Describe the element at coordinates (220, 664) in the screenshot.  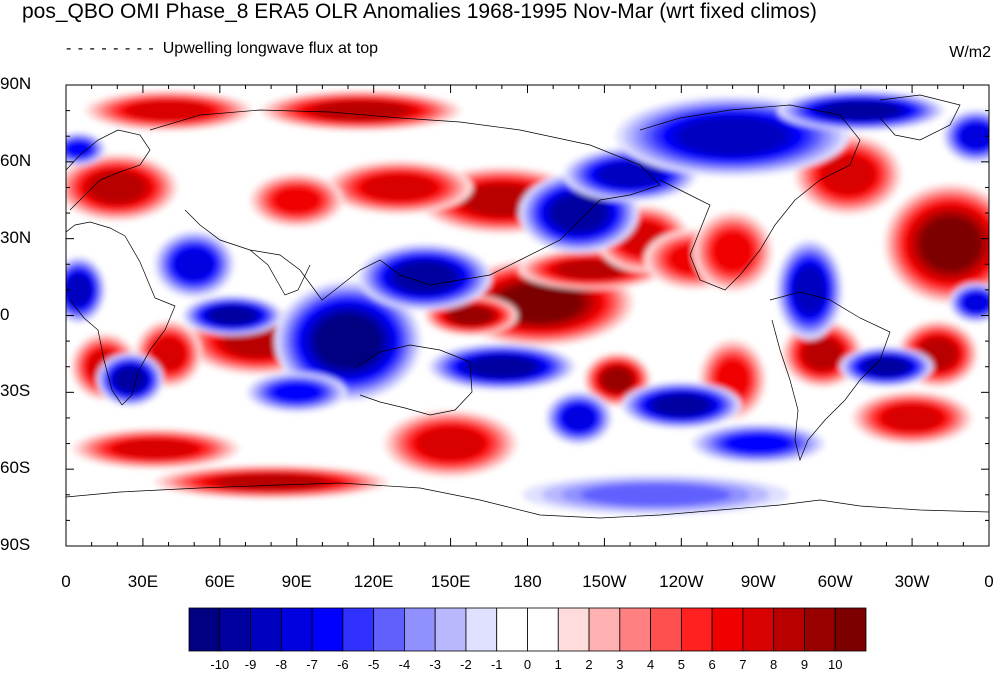
I see `colorbar-label: -10` at that location.